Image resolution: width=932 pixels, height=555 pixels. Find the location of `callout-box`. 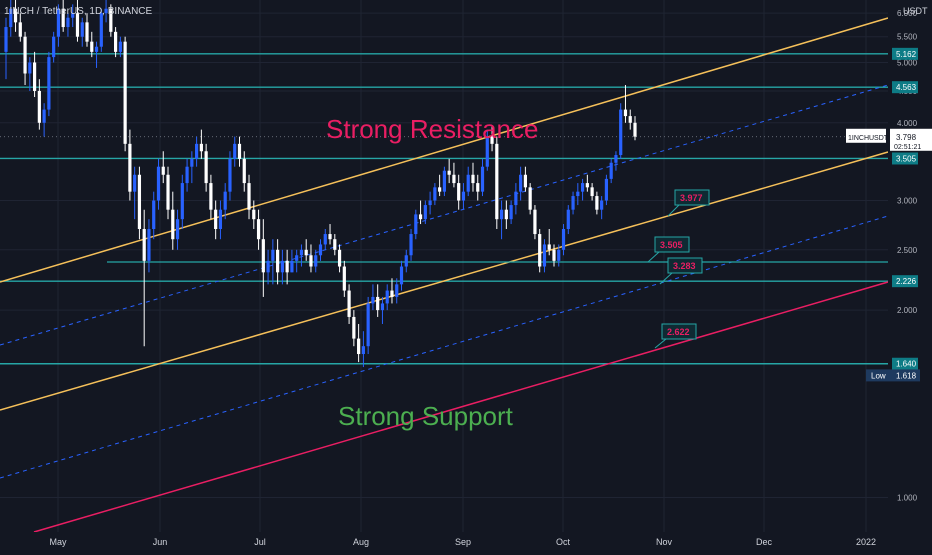

callout-box is located at coordinates (692, 197).